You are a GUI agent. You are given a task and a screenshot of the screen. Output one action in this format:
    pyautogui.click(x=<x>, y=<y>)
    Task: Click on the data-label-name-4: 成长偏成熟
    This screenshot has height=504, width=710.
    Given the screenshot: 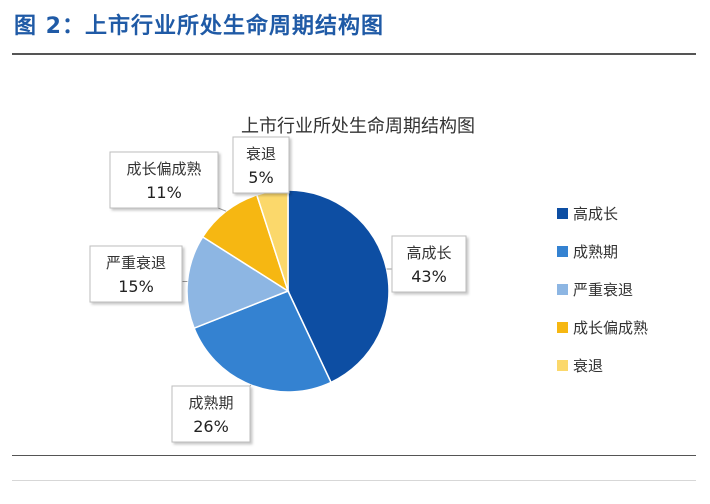 What is the action you would take?
    pyautogui.click(x=163, y=169)
    